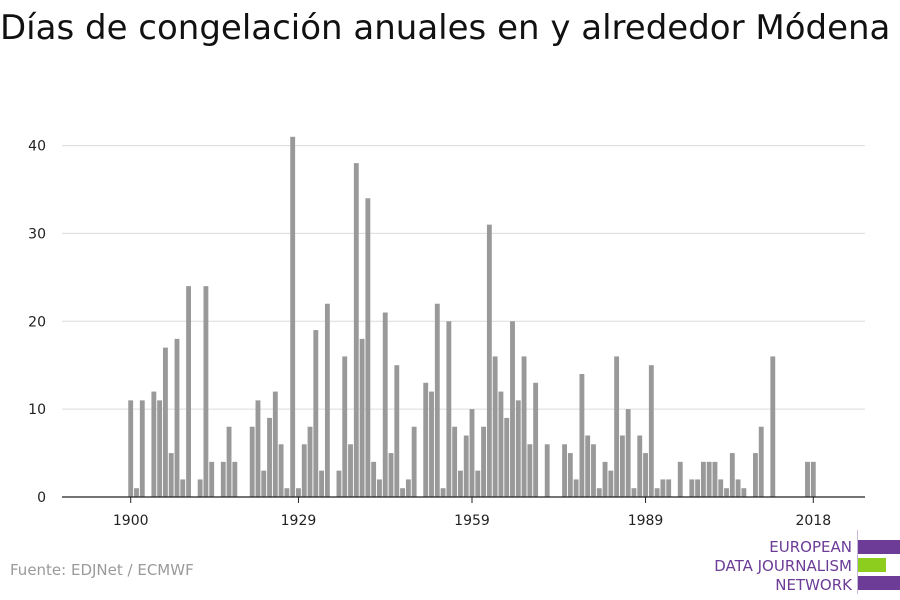 This screenshot has width=900, height=600. What do you see at coordinates (37, 234) in the screenshot?
I see `y-tick-label: 30` at bounding box center [37, 234].